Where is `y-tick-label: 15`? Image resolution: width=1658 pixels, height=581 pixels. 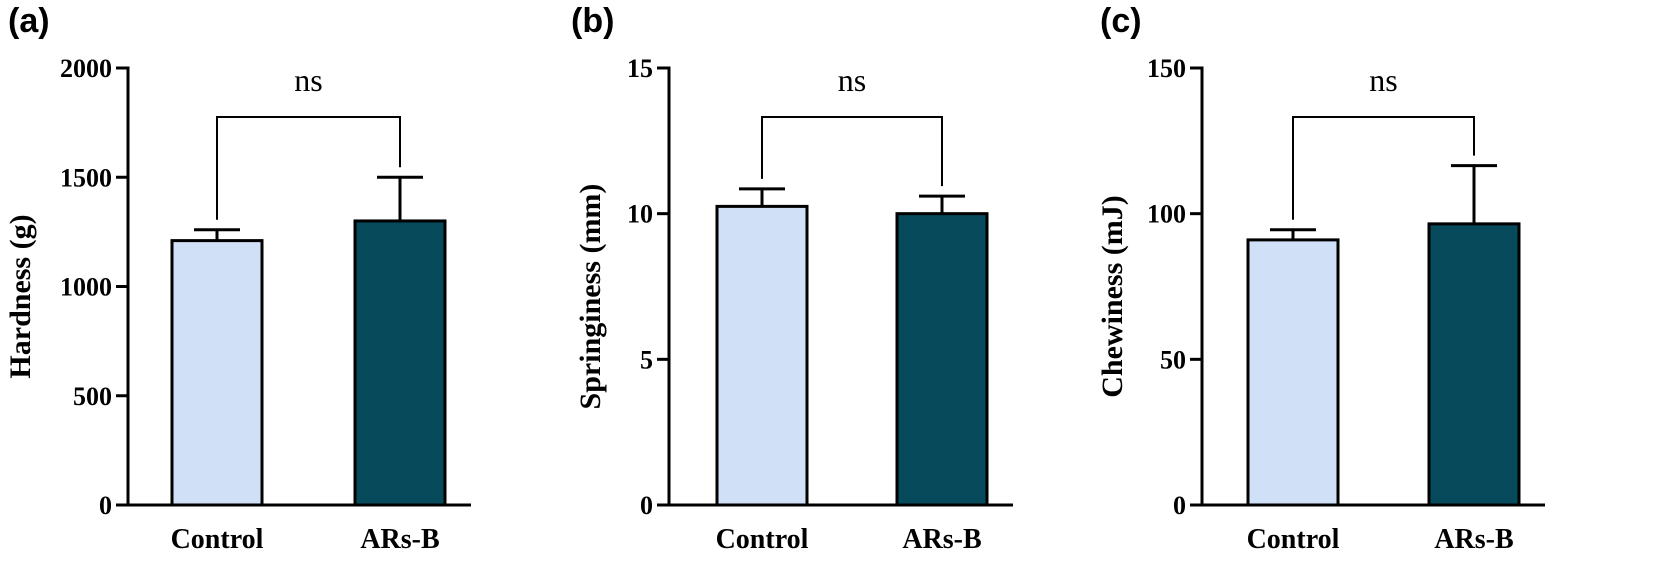
y-tick-label: 15 is located at coordinates (640, 68).